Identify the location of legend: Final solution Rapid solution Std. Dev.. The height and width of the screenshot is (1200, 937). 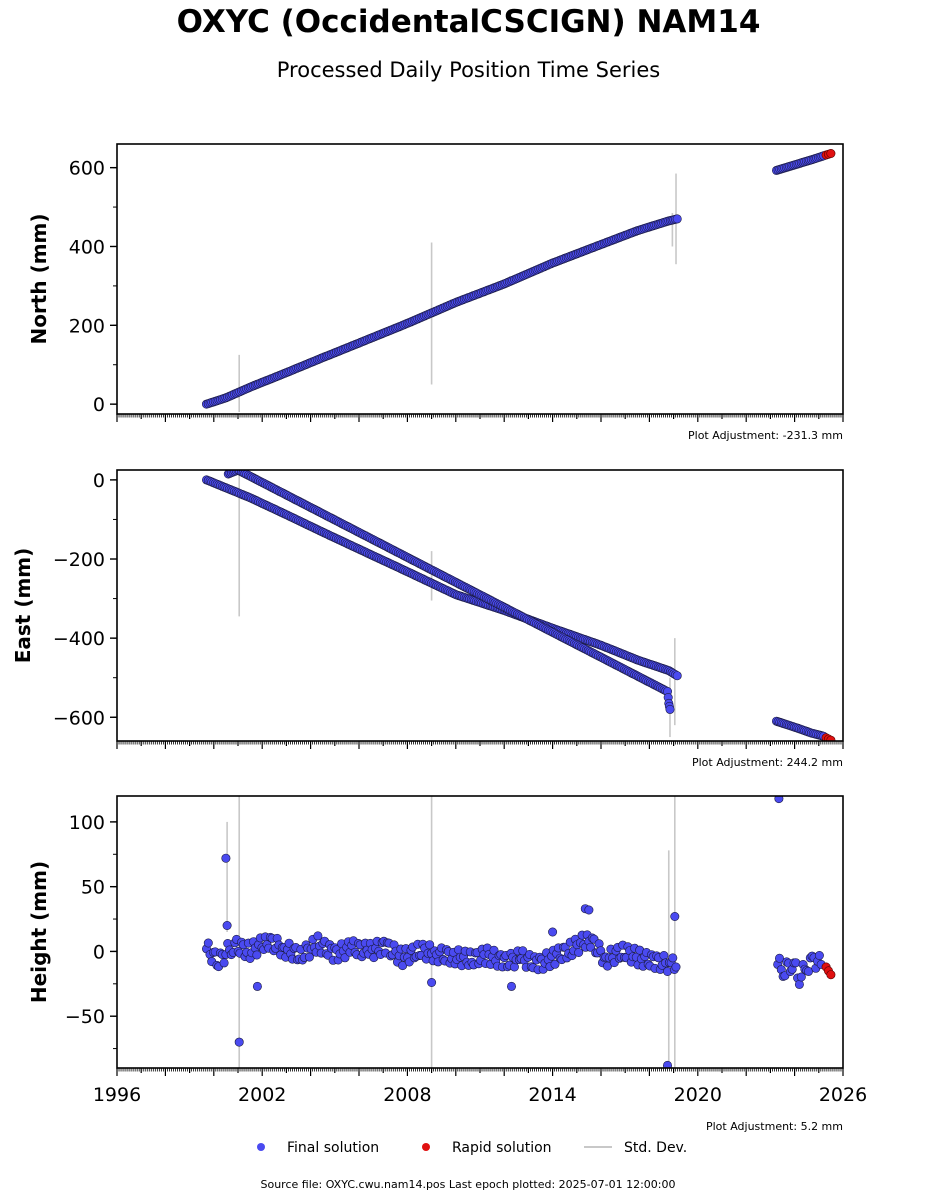
(472, 1148).